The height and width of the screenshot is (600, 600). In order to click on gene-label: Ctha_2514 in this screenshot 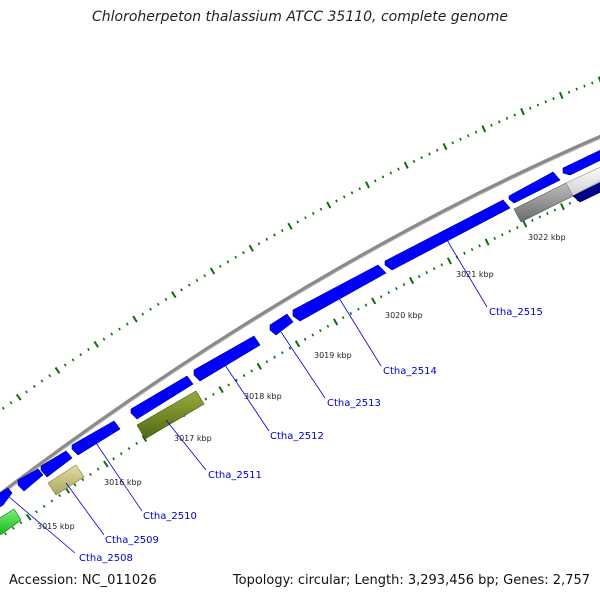, I will do `click(410, 371)`.